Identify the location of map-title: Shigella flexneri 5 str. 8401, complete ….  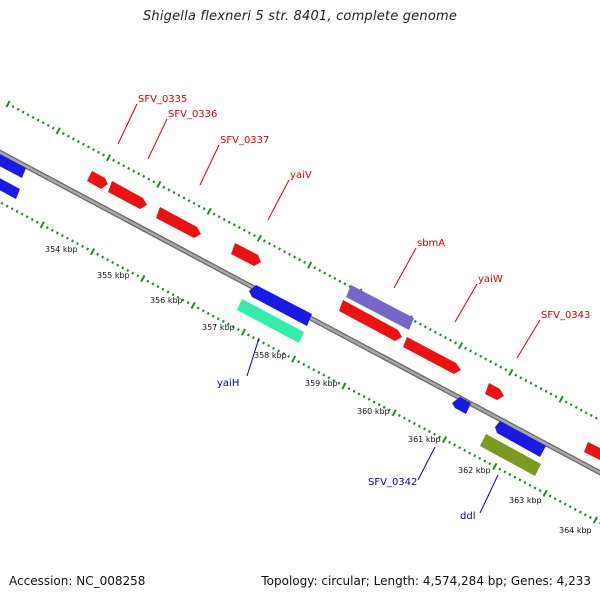
(300, 16).